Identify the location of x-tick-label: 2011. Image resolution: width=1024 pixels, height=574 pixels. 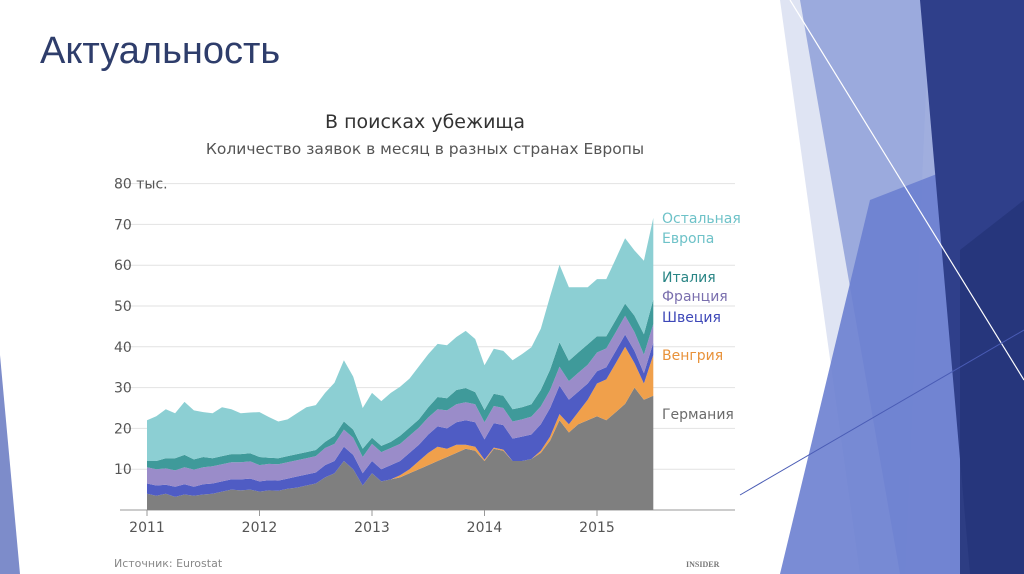
(147, 528).